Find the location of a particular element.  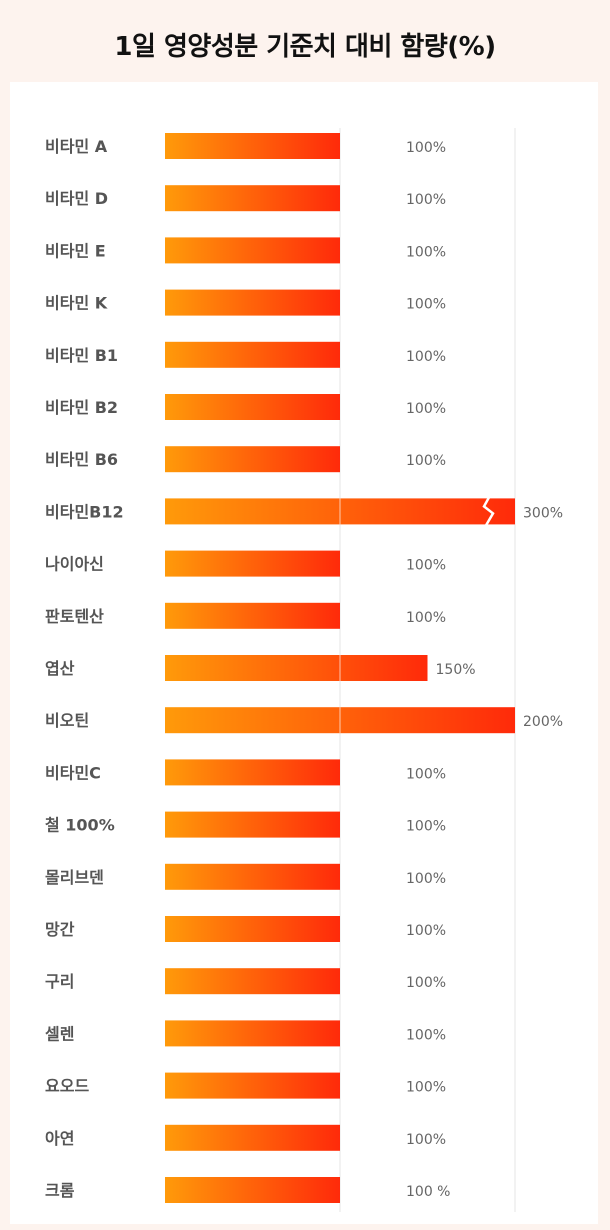

value-label: 100 % is located at coordinates (428, 1192).